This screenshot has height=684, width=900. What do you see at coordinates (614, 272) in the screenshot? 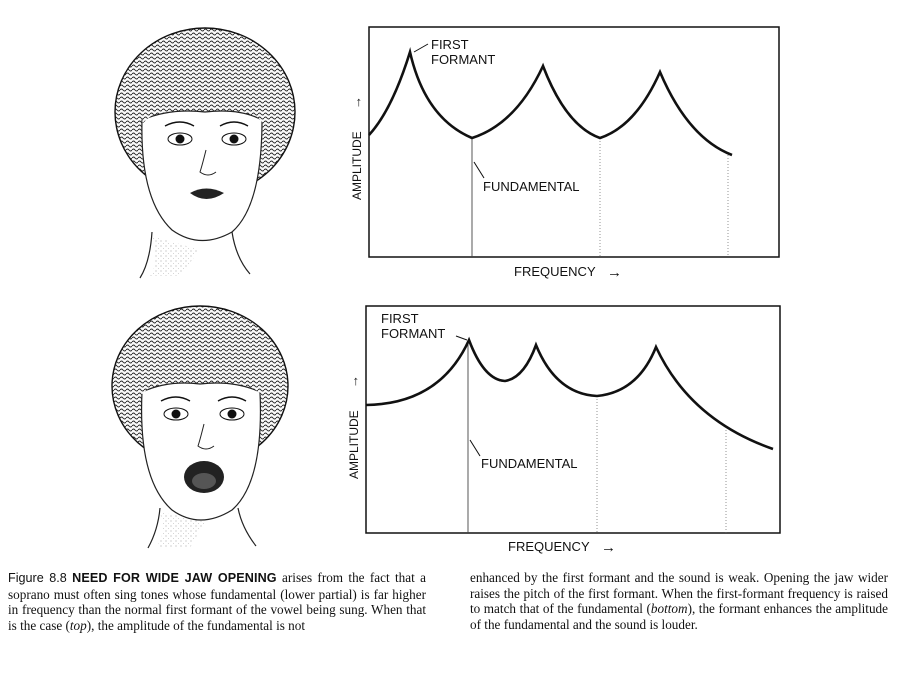
I see `top-chart-x-axis-arrow: →` at bounding box center [614, 272].